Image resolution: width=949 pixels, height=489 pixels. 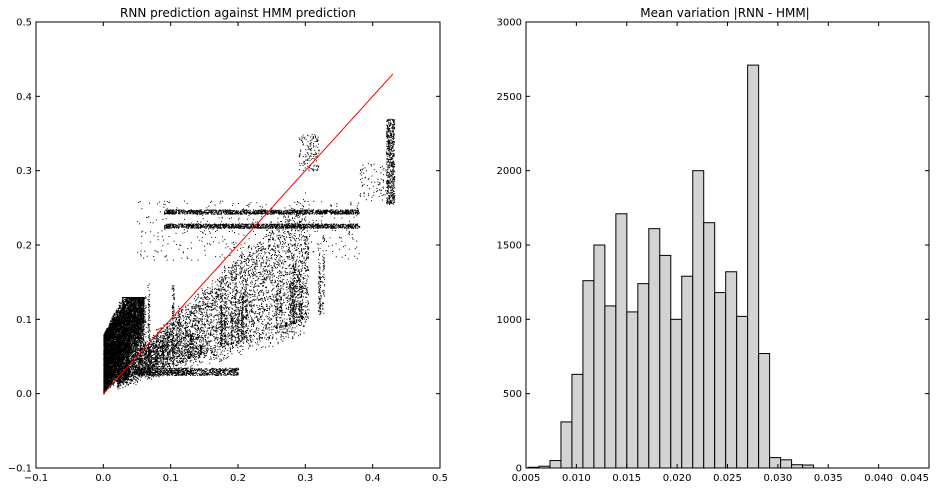 I want to click on scatter-title: RNN prediction against HMM prediction, so click(x=238, y=13).